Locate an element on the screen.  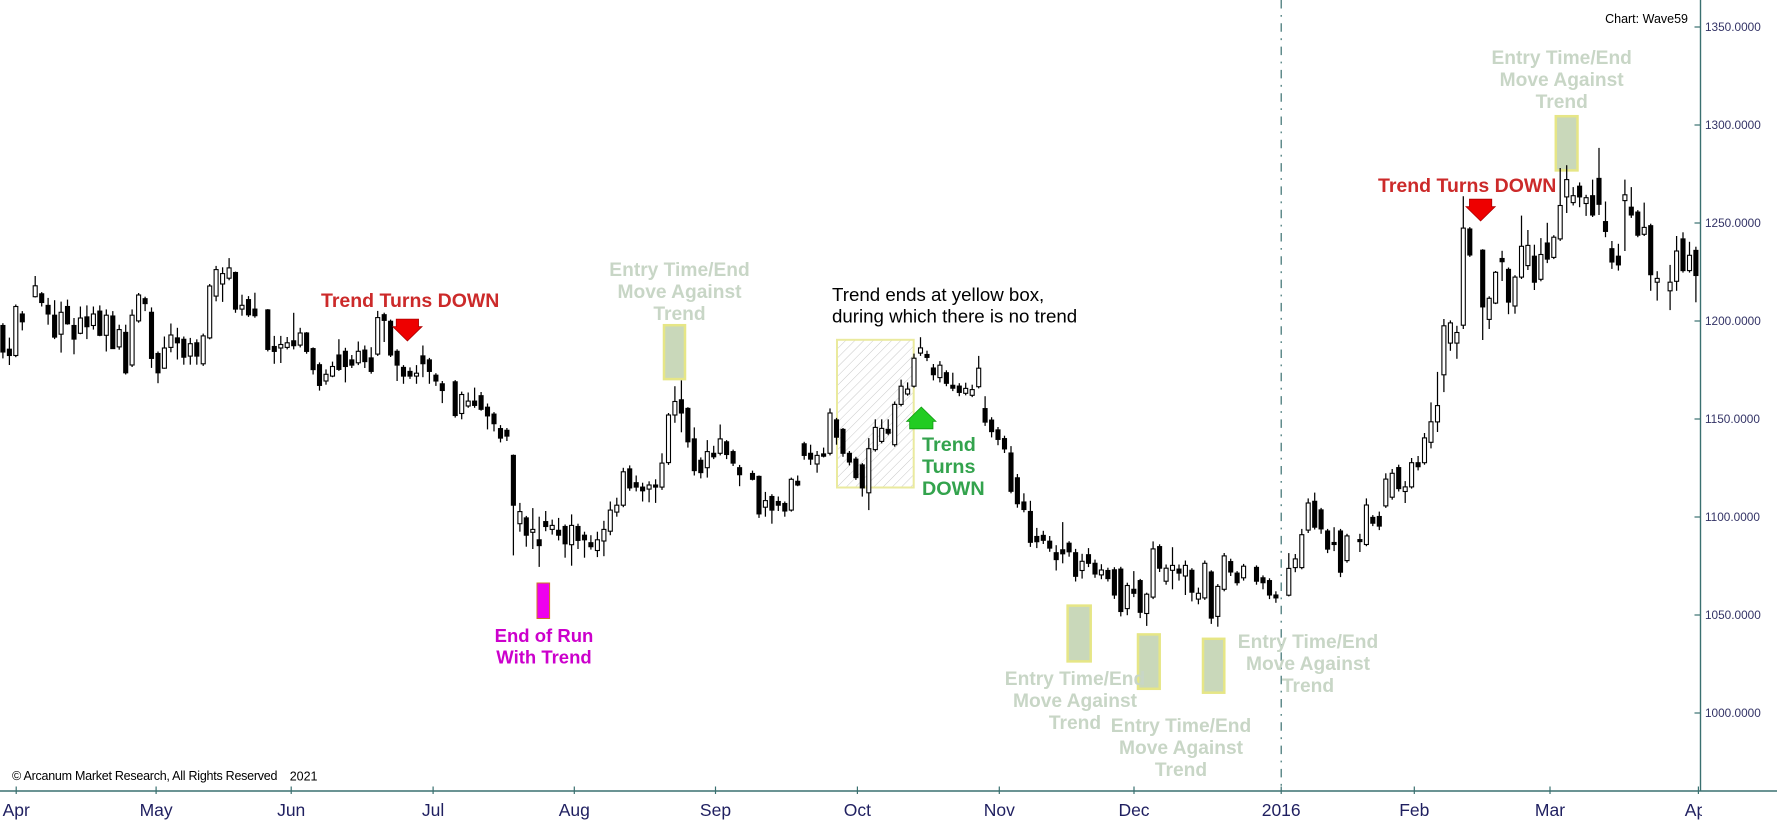
svg-text: 1150.0000 is located at coordinates (1732, 419).